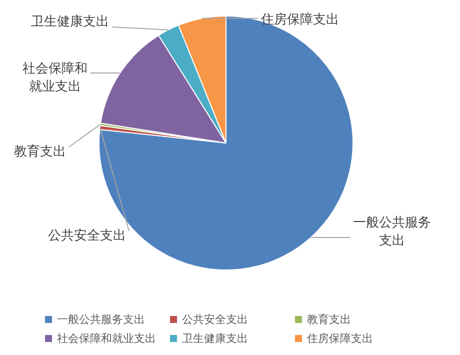 The width and height of the screenshot is (460, 355). Describe the element at coordinates (215, 319) in the screenshot. I see `legend-label: 公共安全支出` at that location.